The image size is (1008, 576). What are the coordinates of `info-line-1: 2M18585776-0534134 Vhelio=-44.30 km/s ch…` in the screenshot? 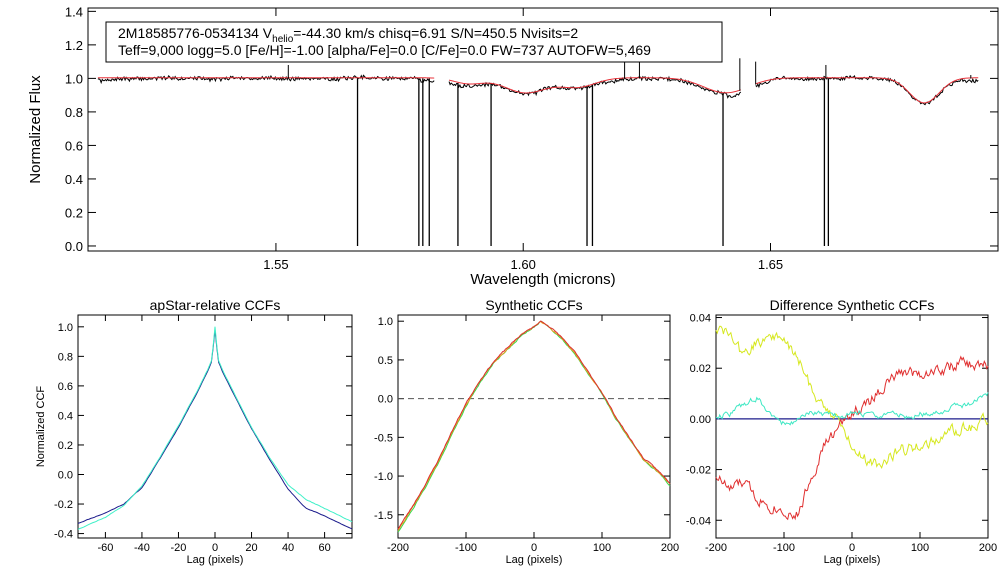 It's located at (348, 35).